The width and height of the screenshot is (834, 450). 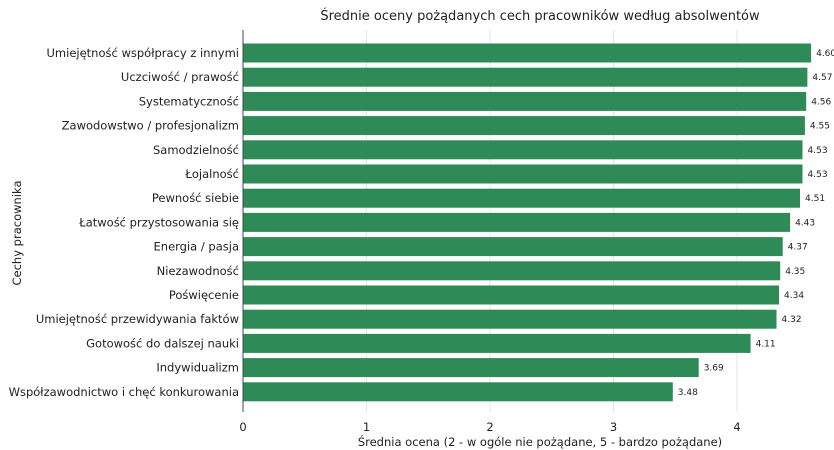 I want to click on data-label: 4.43, so click(x=805, y=223).